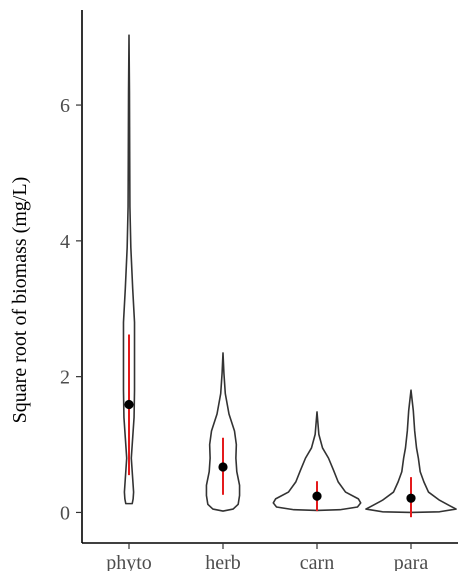 The width and height of the screenshot is (460, 571). Describe the element at coordinates (223, 432) in the screenshot. I see `violin-herb` at that location.